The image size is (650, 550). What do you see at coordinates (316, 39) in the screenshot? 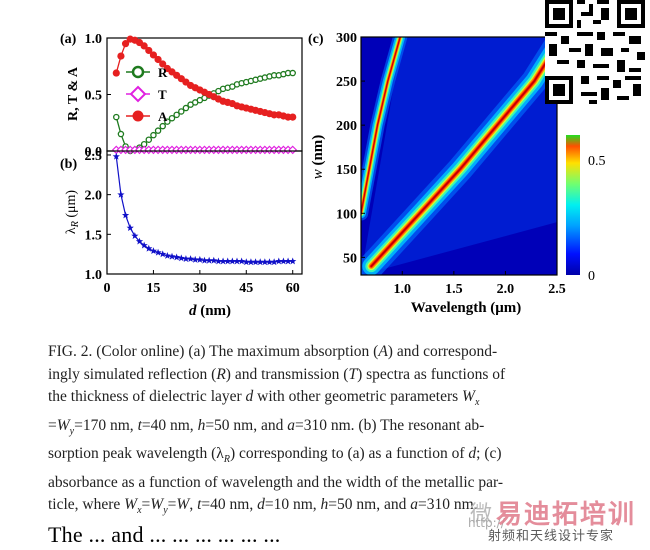
I see `panel-c-label: (c)` at bounding box center [316, 39].